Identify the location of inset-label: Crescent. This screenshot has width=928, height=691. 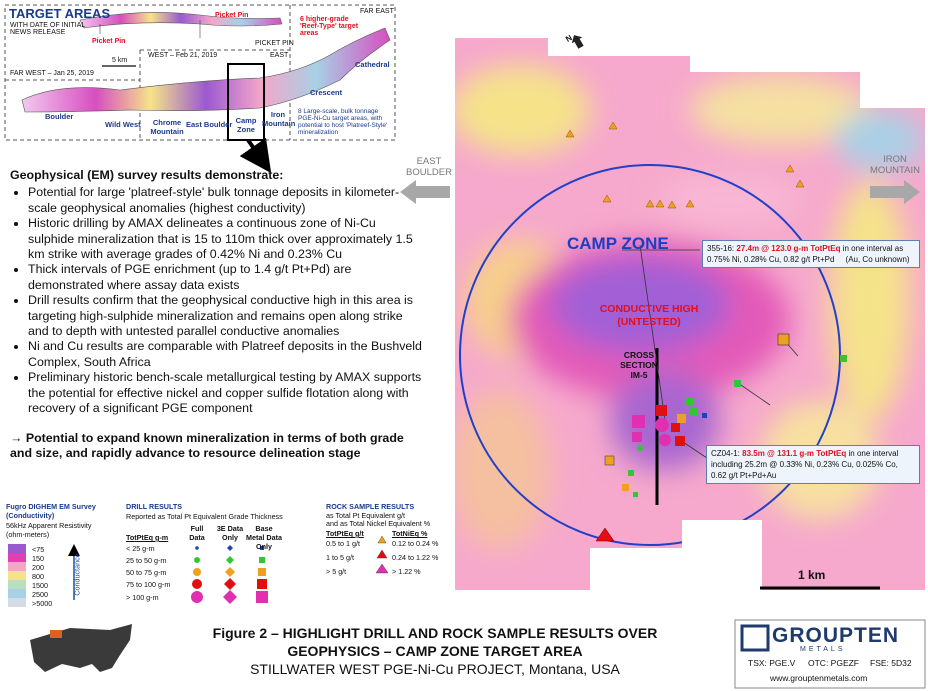
(326, 92).